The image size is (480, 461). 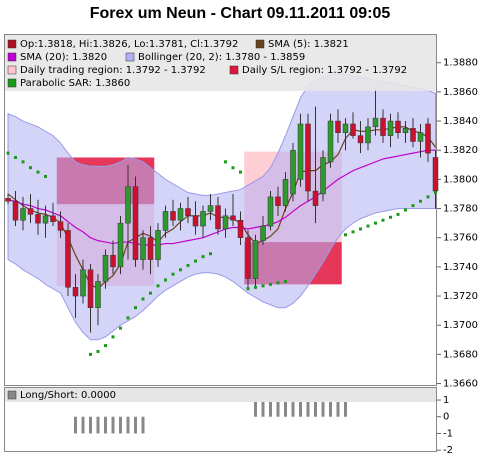 What do you see at coordinates (460, 238) in the screenshot?
I see `y-tick-label: 1.3760` at bounding box center [460, 238].